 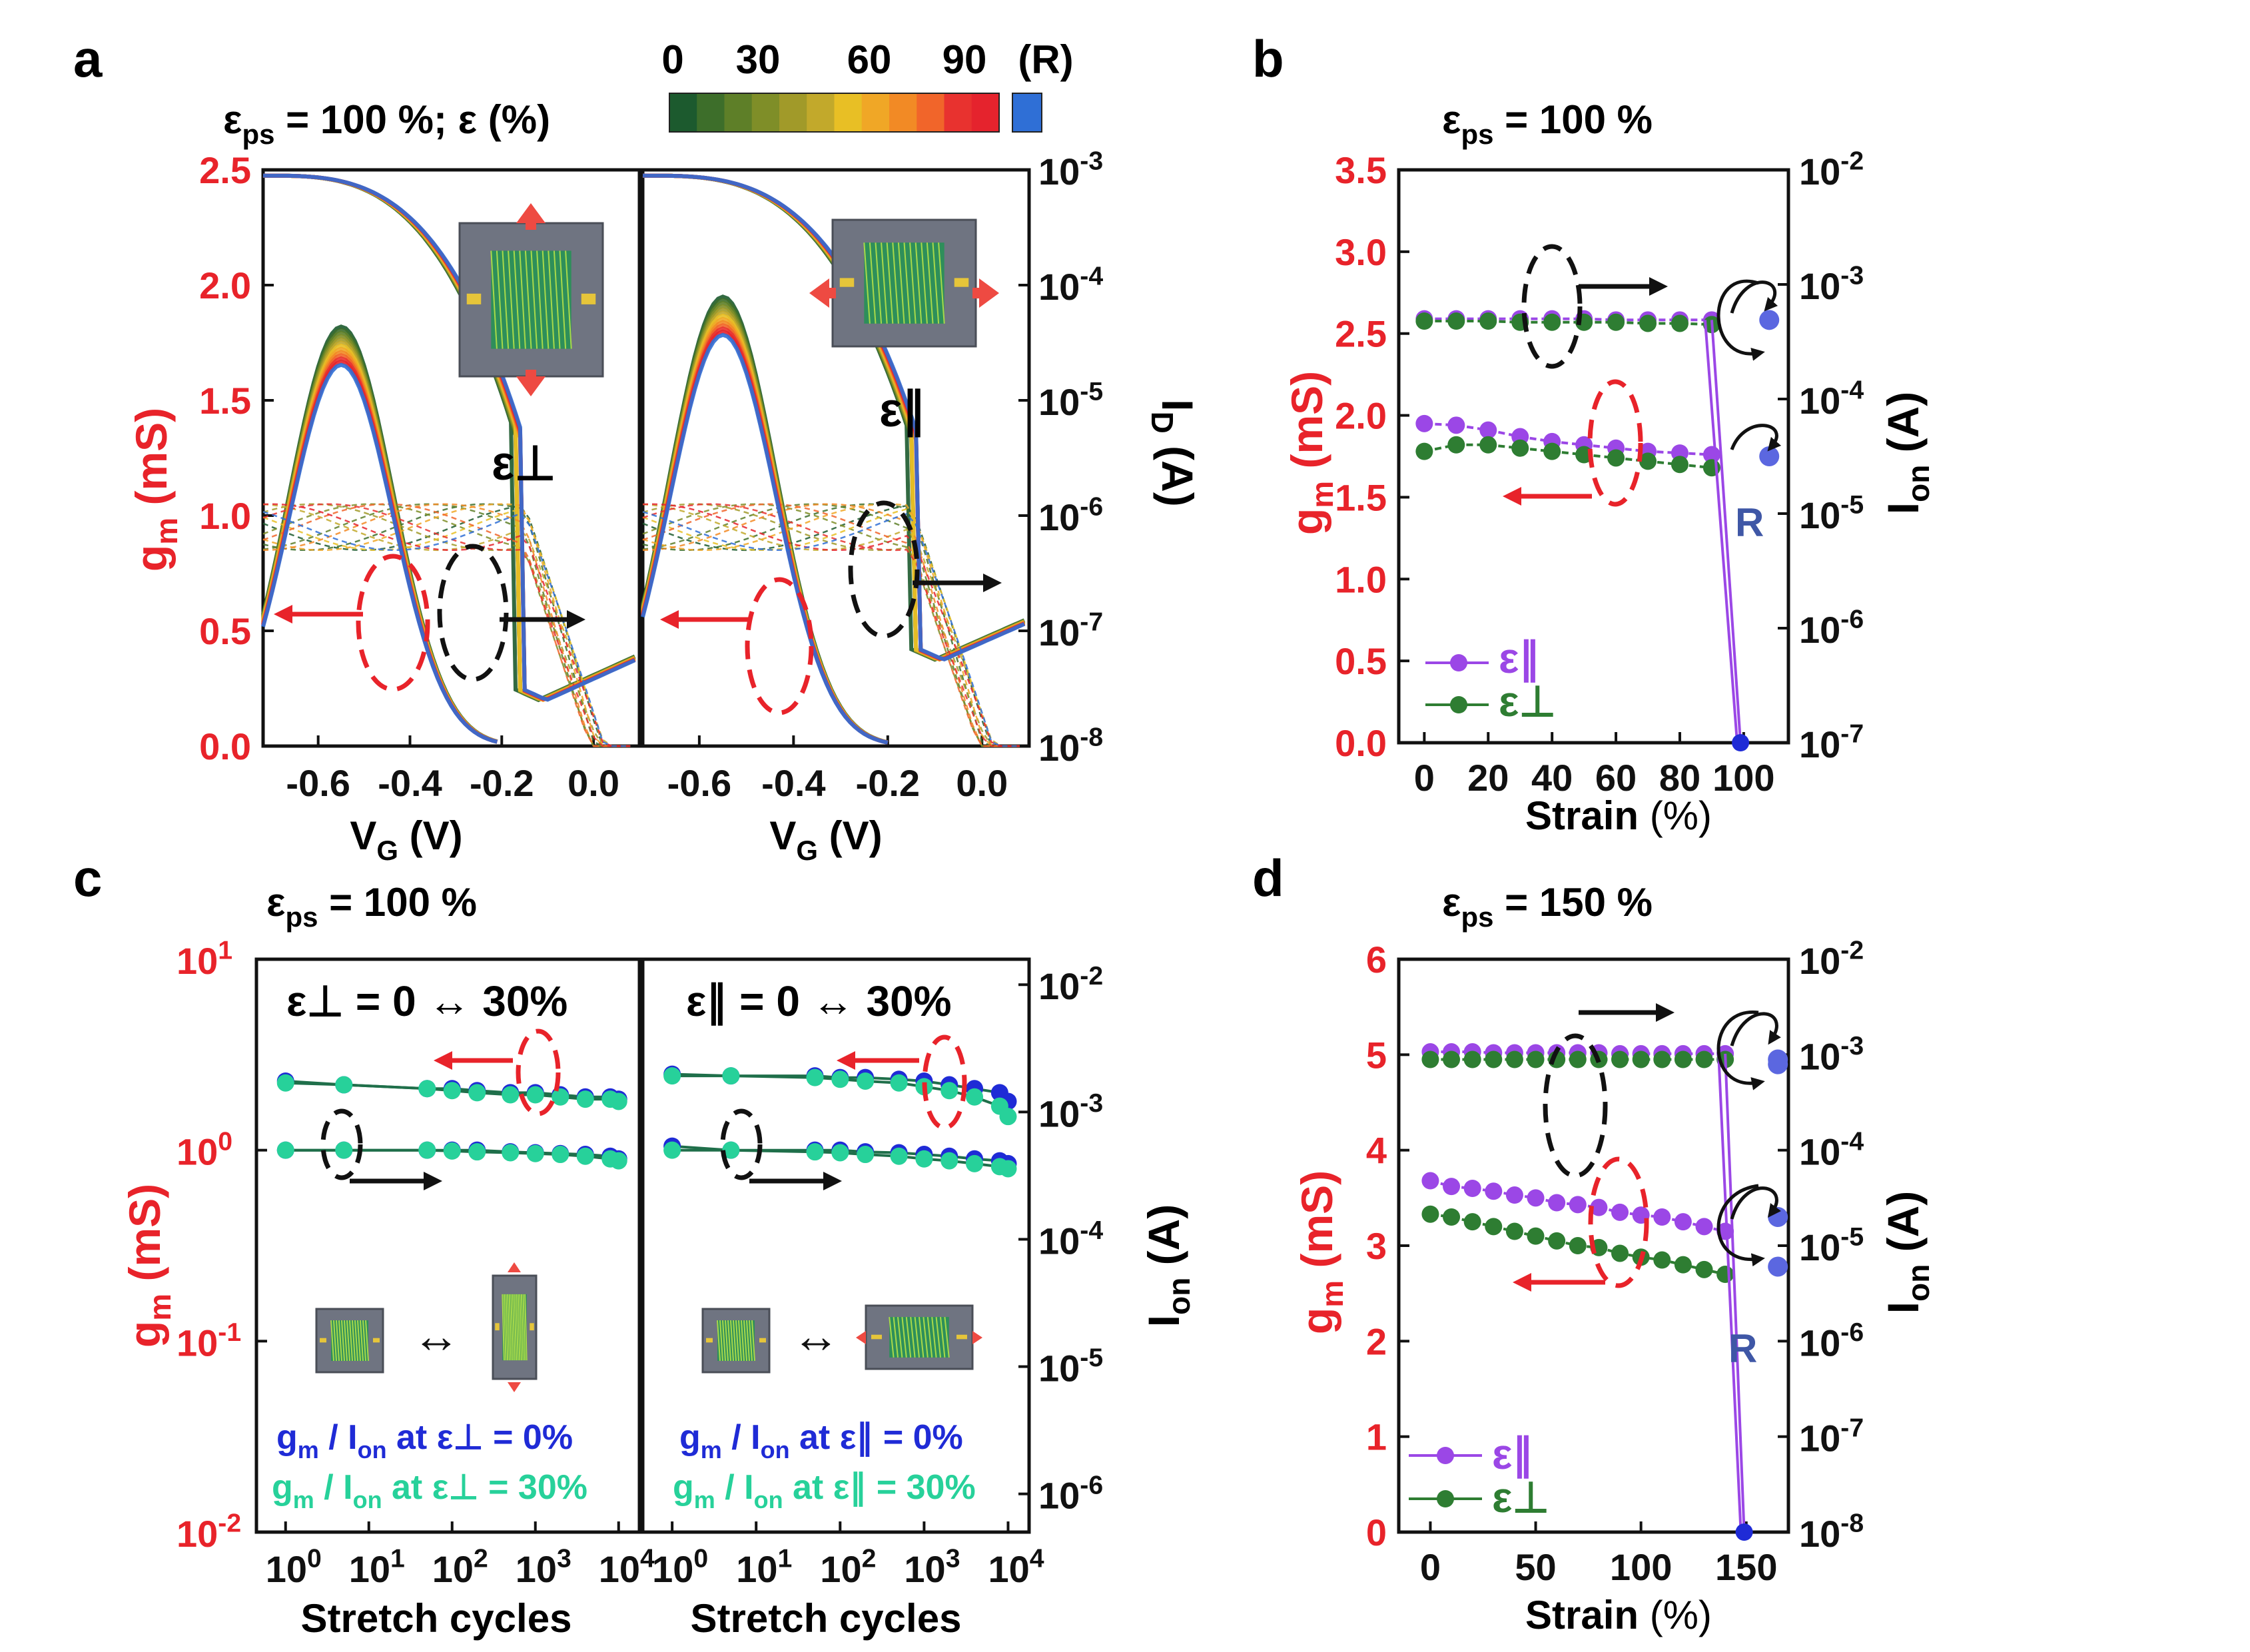 I want to click on x-tick-label: 0, so click(x=1424, y=778).